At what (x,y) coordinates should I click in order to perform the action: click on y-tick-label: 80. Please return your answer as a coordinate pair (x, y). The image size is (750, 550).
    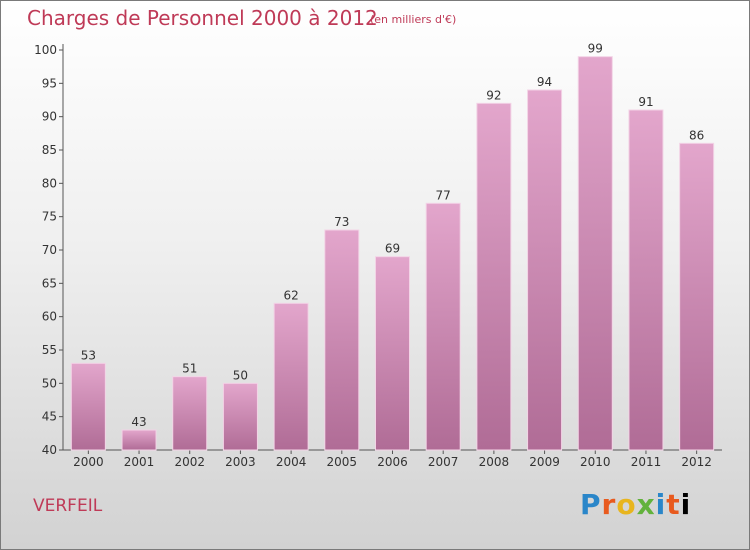
    Looking at the image, I should click on (49, 183).